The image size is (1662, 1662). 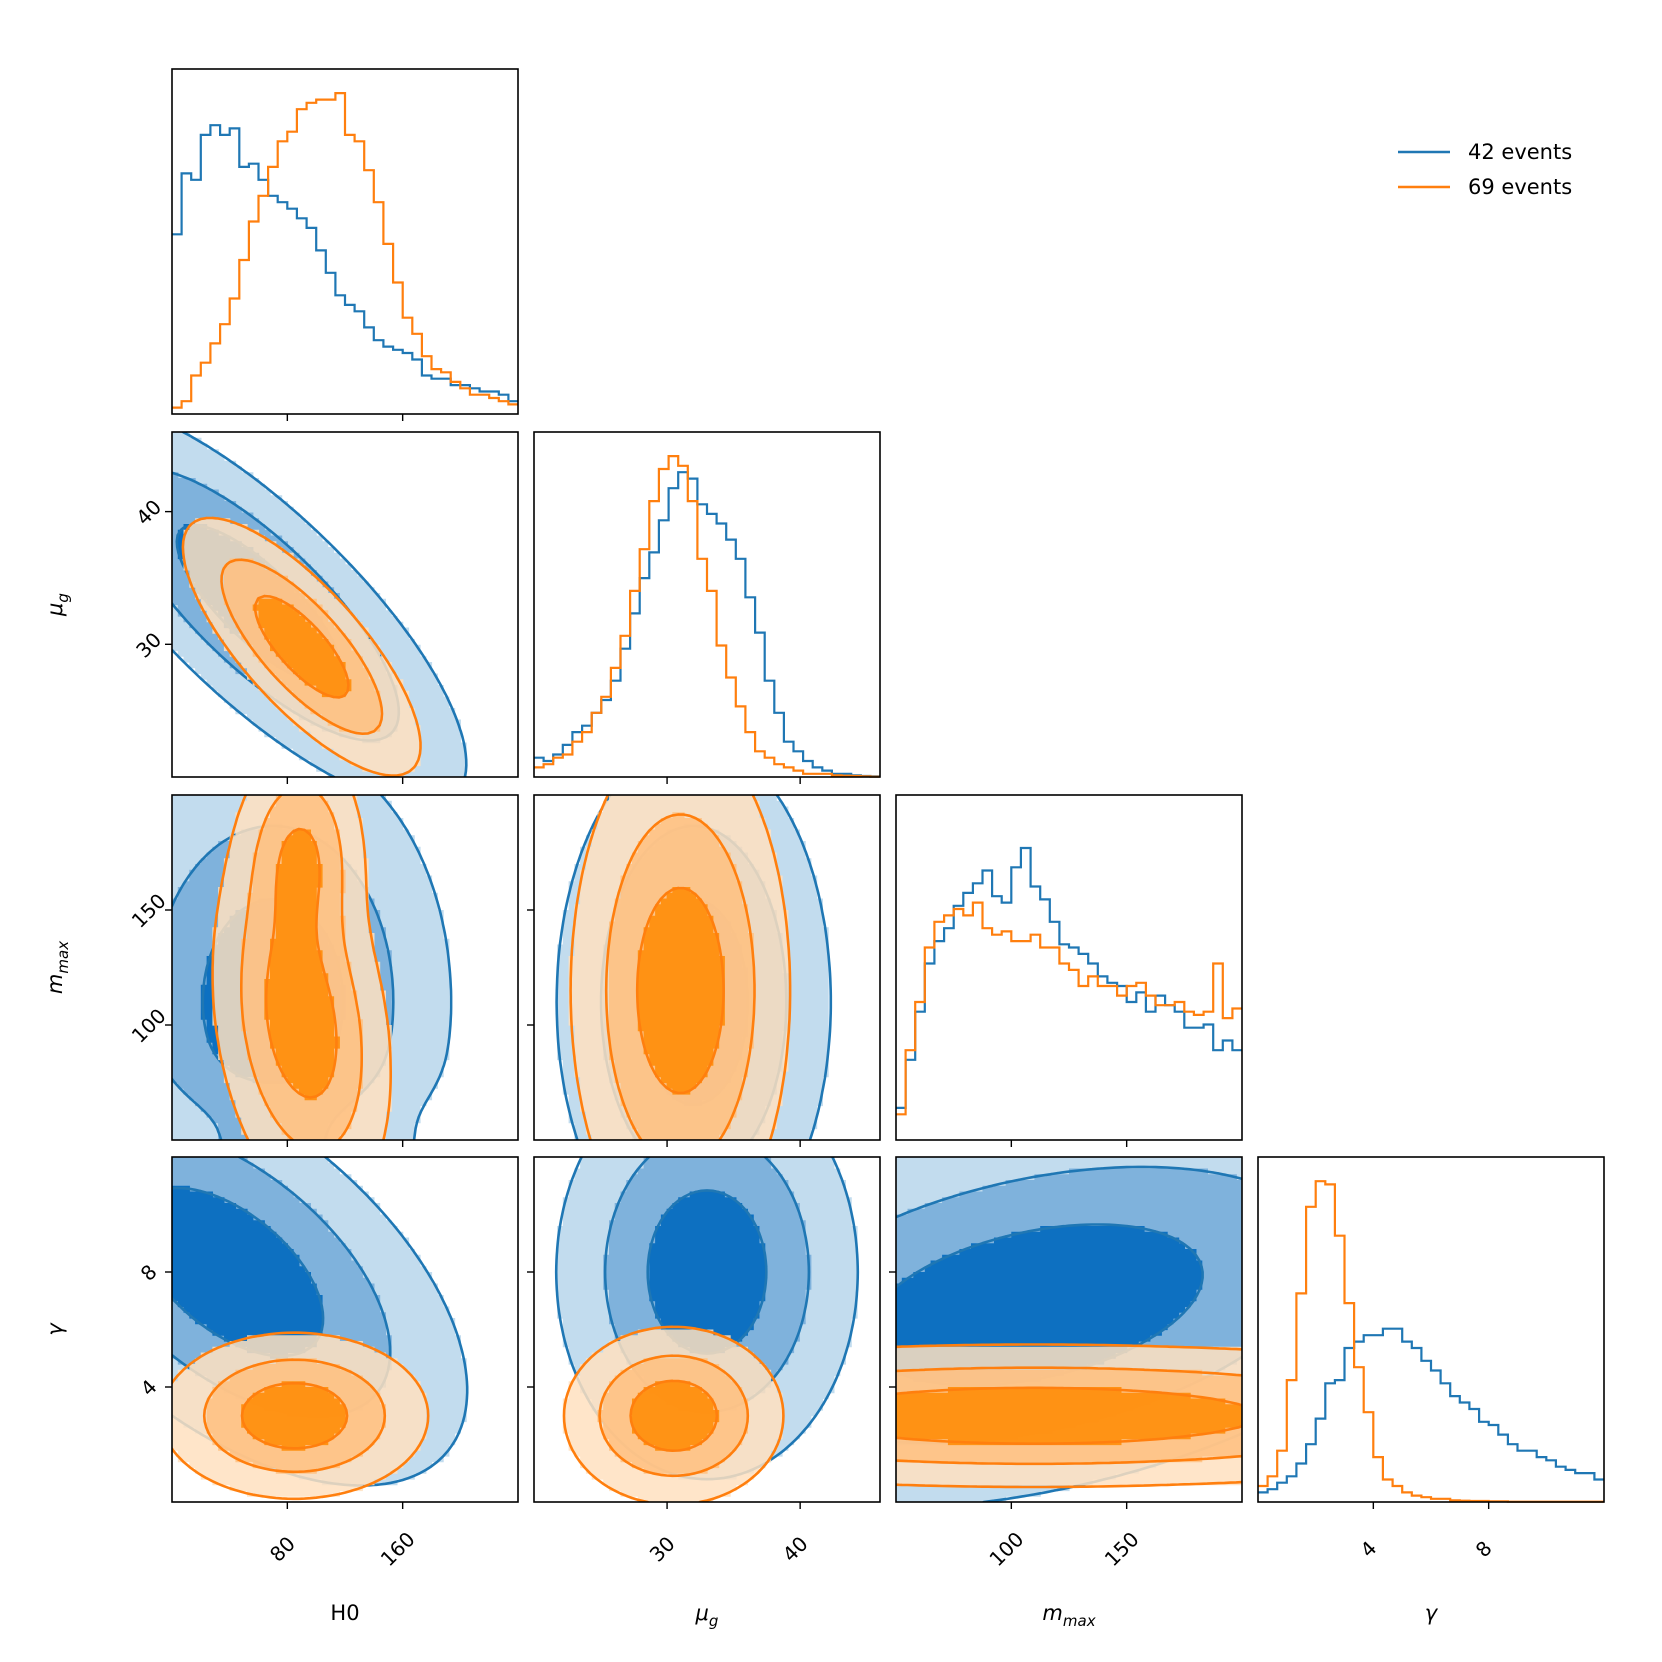 What do you see at coordinates (149, 1388) in the screenshot?
I see `y-tick-label-gamma: 4` at bounding box center [149, 1388].